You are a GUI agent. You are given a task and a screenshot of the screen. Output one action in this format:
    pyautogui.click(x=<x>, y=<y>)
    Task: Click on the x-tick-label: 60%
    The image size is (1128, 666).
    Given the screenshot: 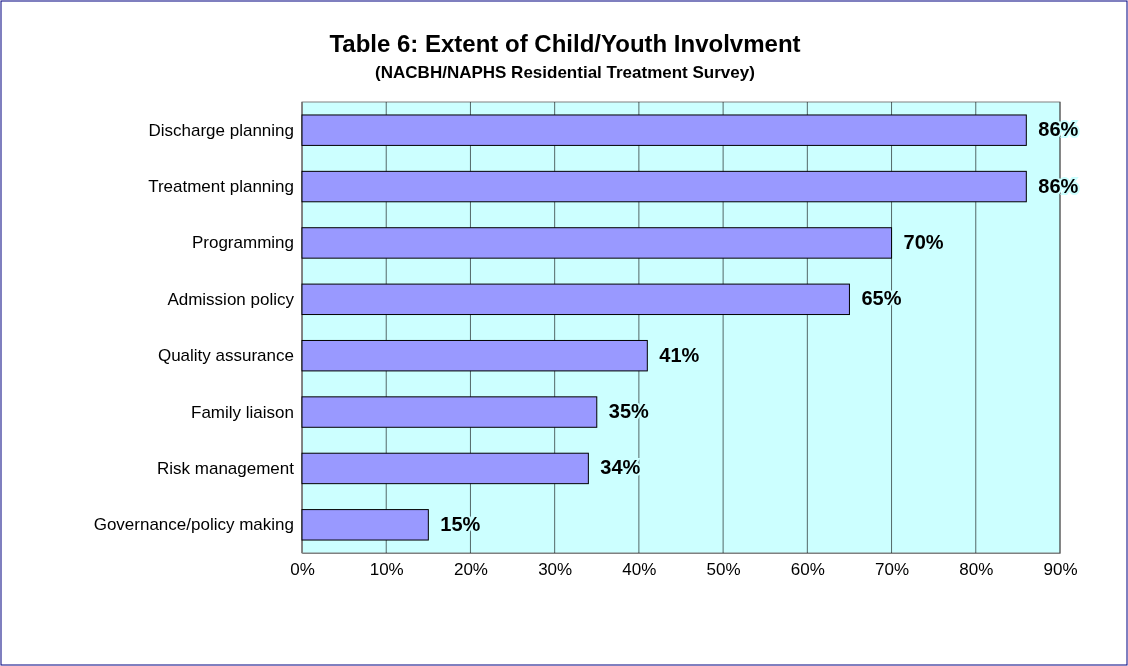 What is the action you would take?
    pyautogui.click(x=807, y=570)
    